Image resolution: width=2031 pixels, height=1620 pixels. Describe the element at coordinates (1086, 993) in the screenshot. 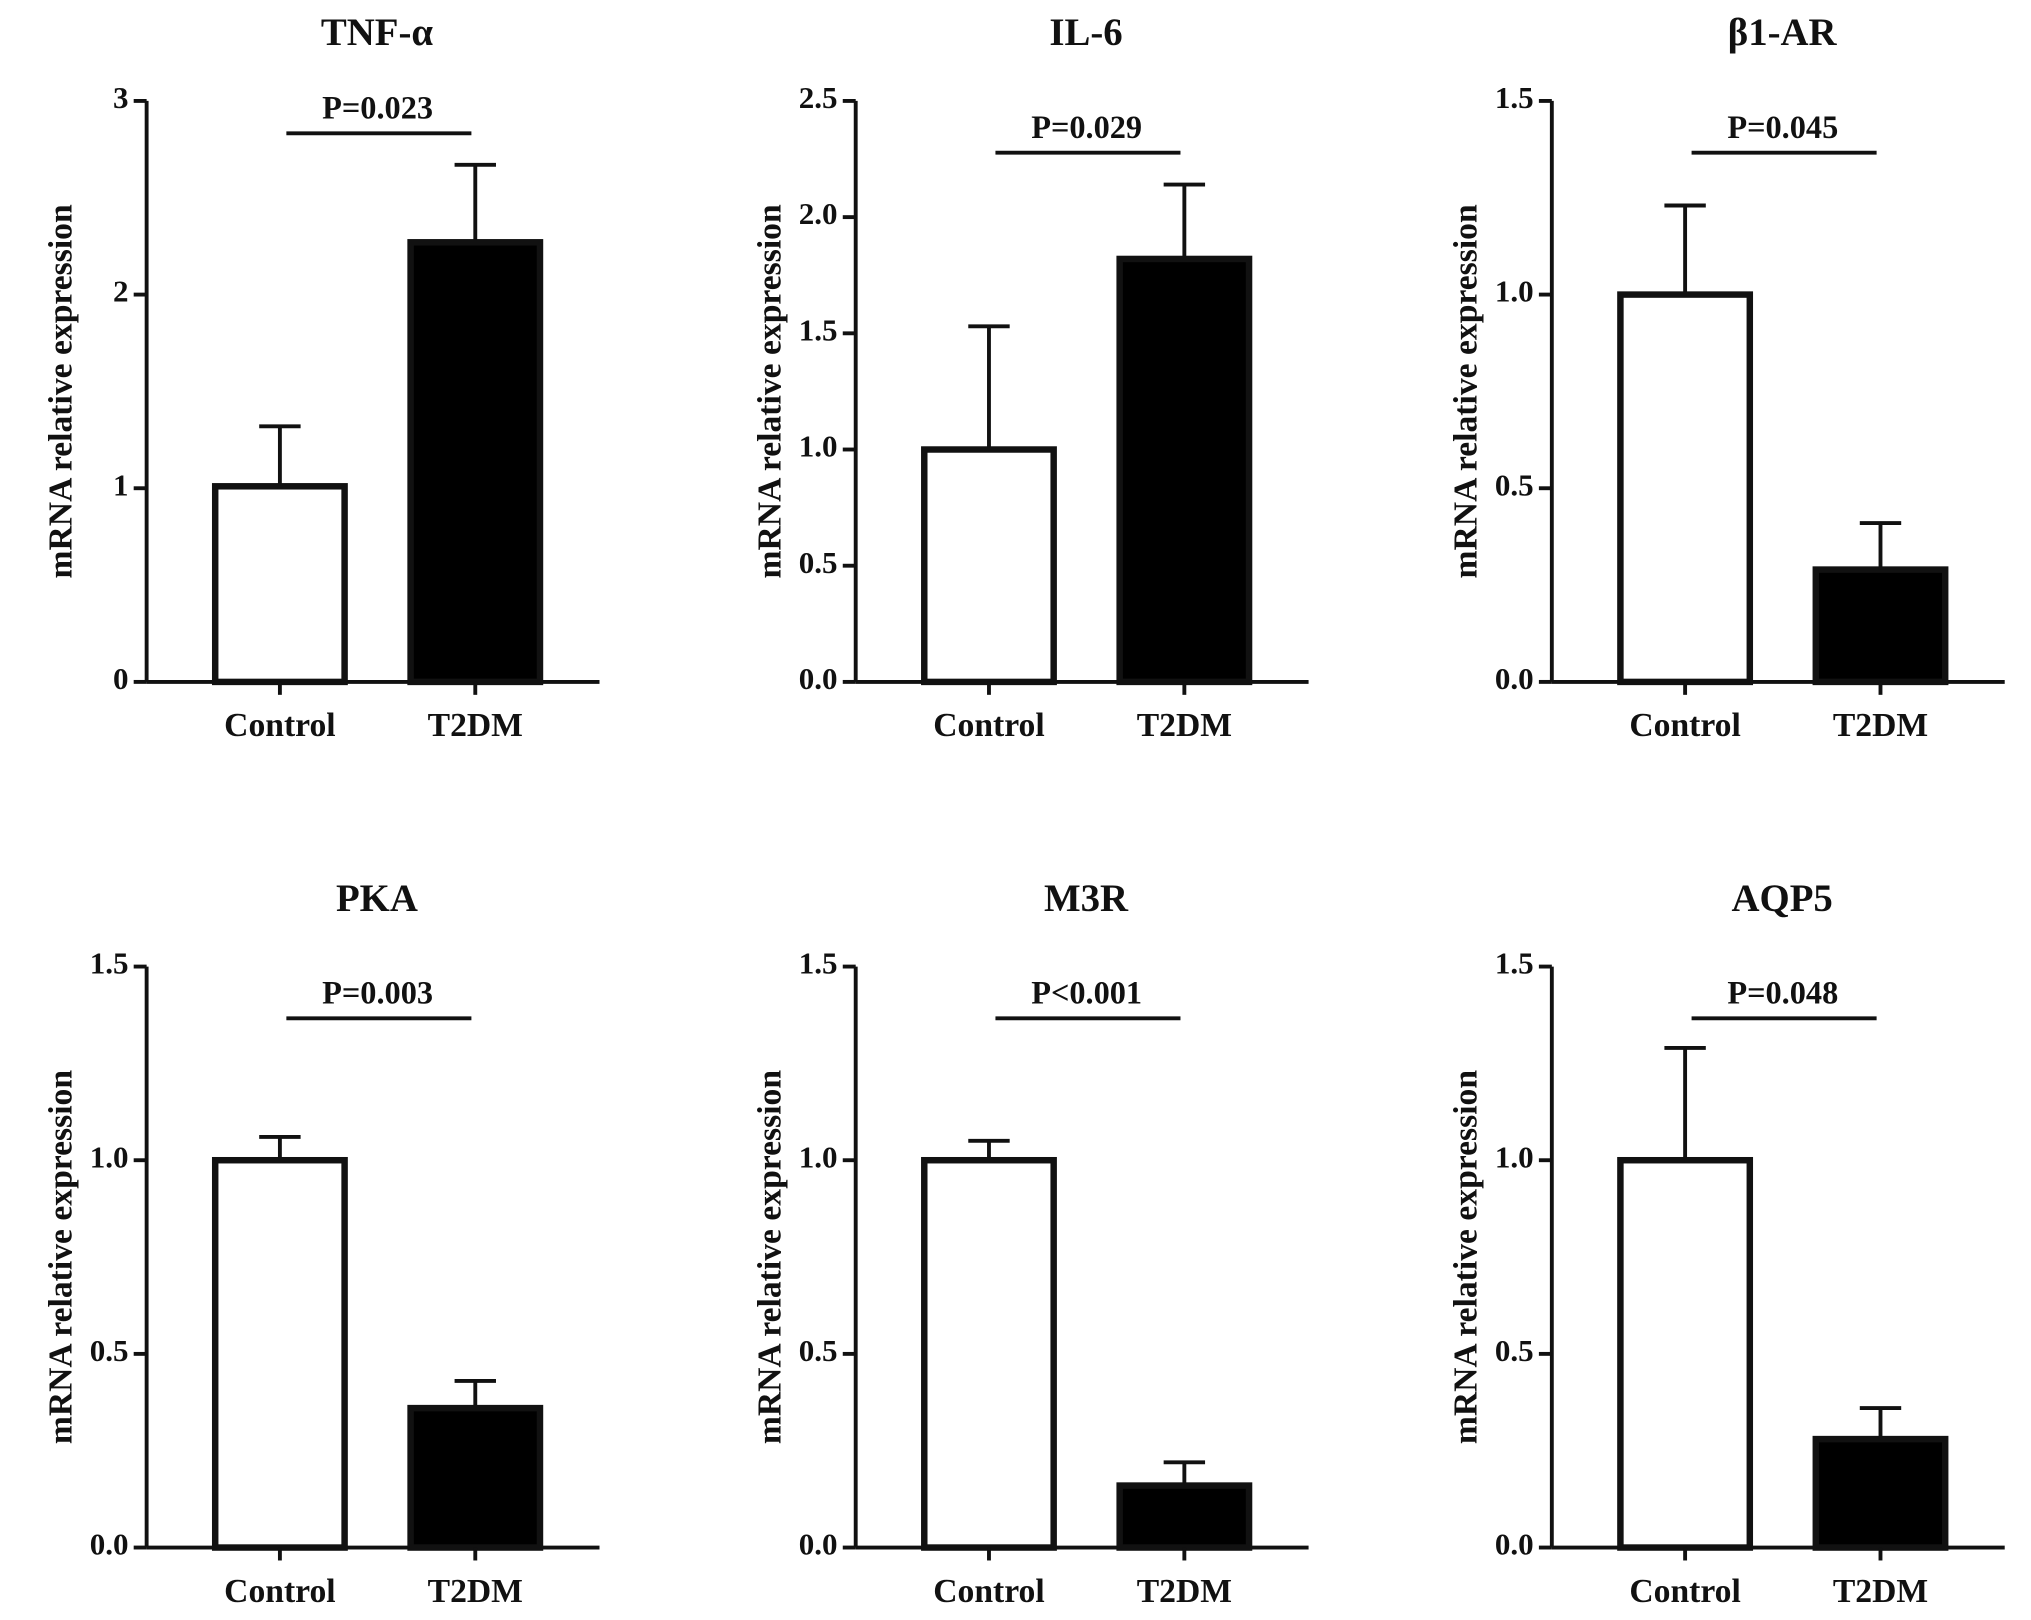

I see `p-value: P<0.001` at that location.